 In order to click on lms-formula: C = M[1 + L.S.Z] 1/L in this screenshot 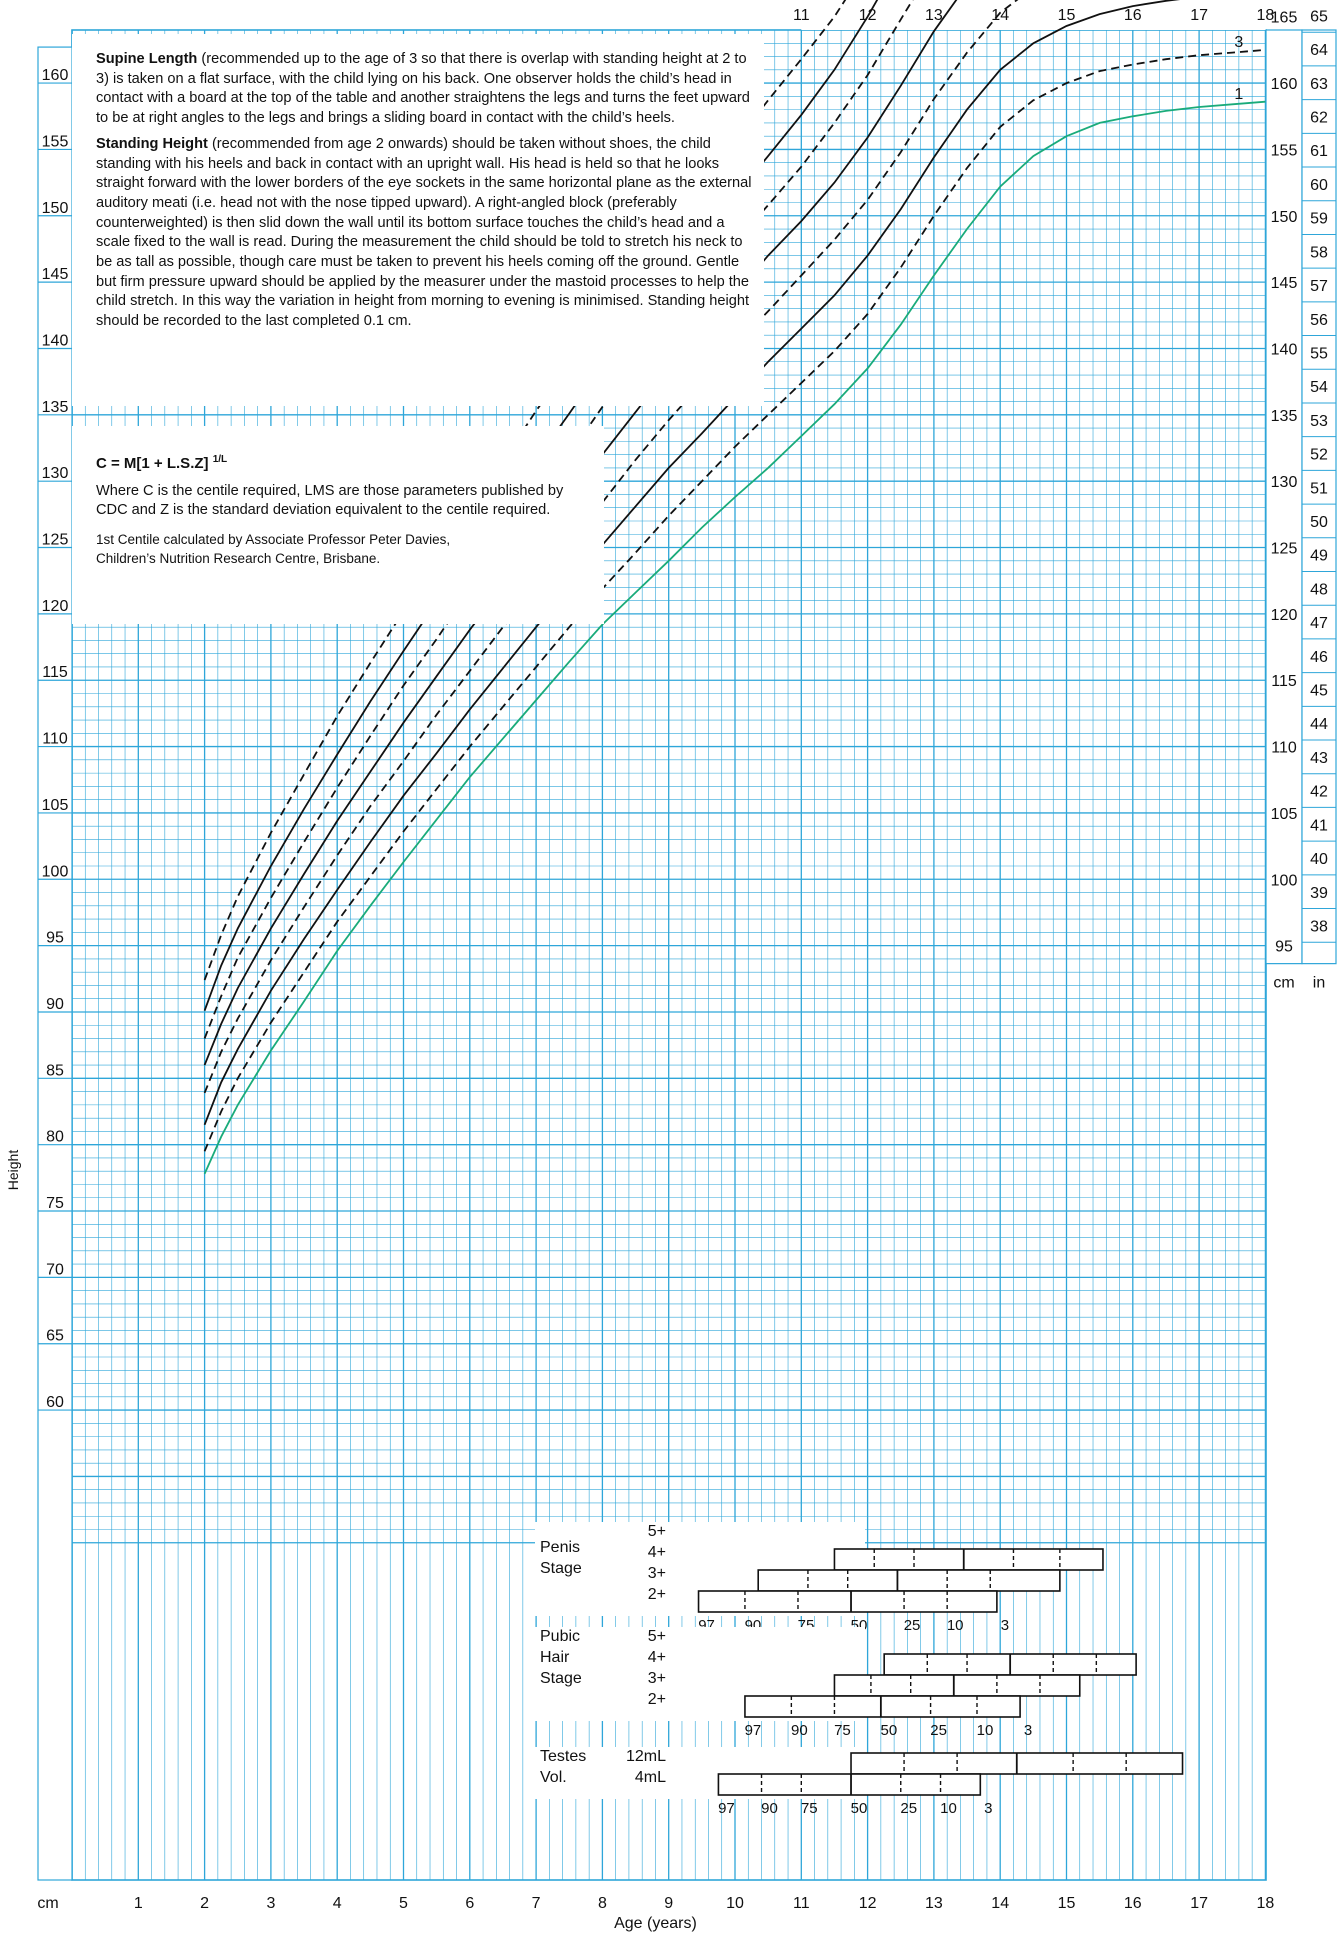, I will do `click(343, 462)`.